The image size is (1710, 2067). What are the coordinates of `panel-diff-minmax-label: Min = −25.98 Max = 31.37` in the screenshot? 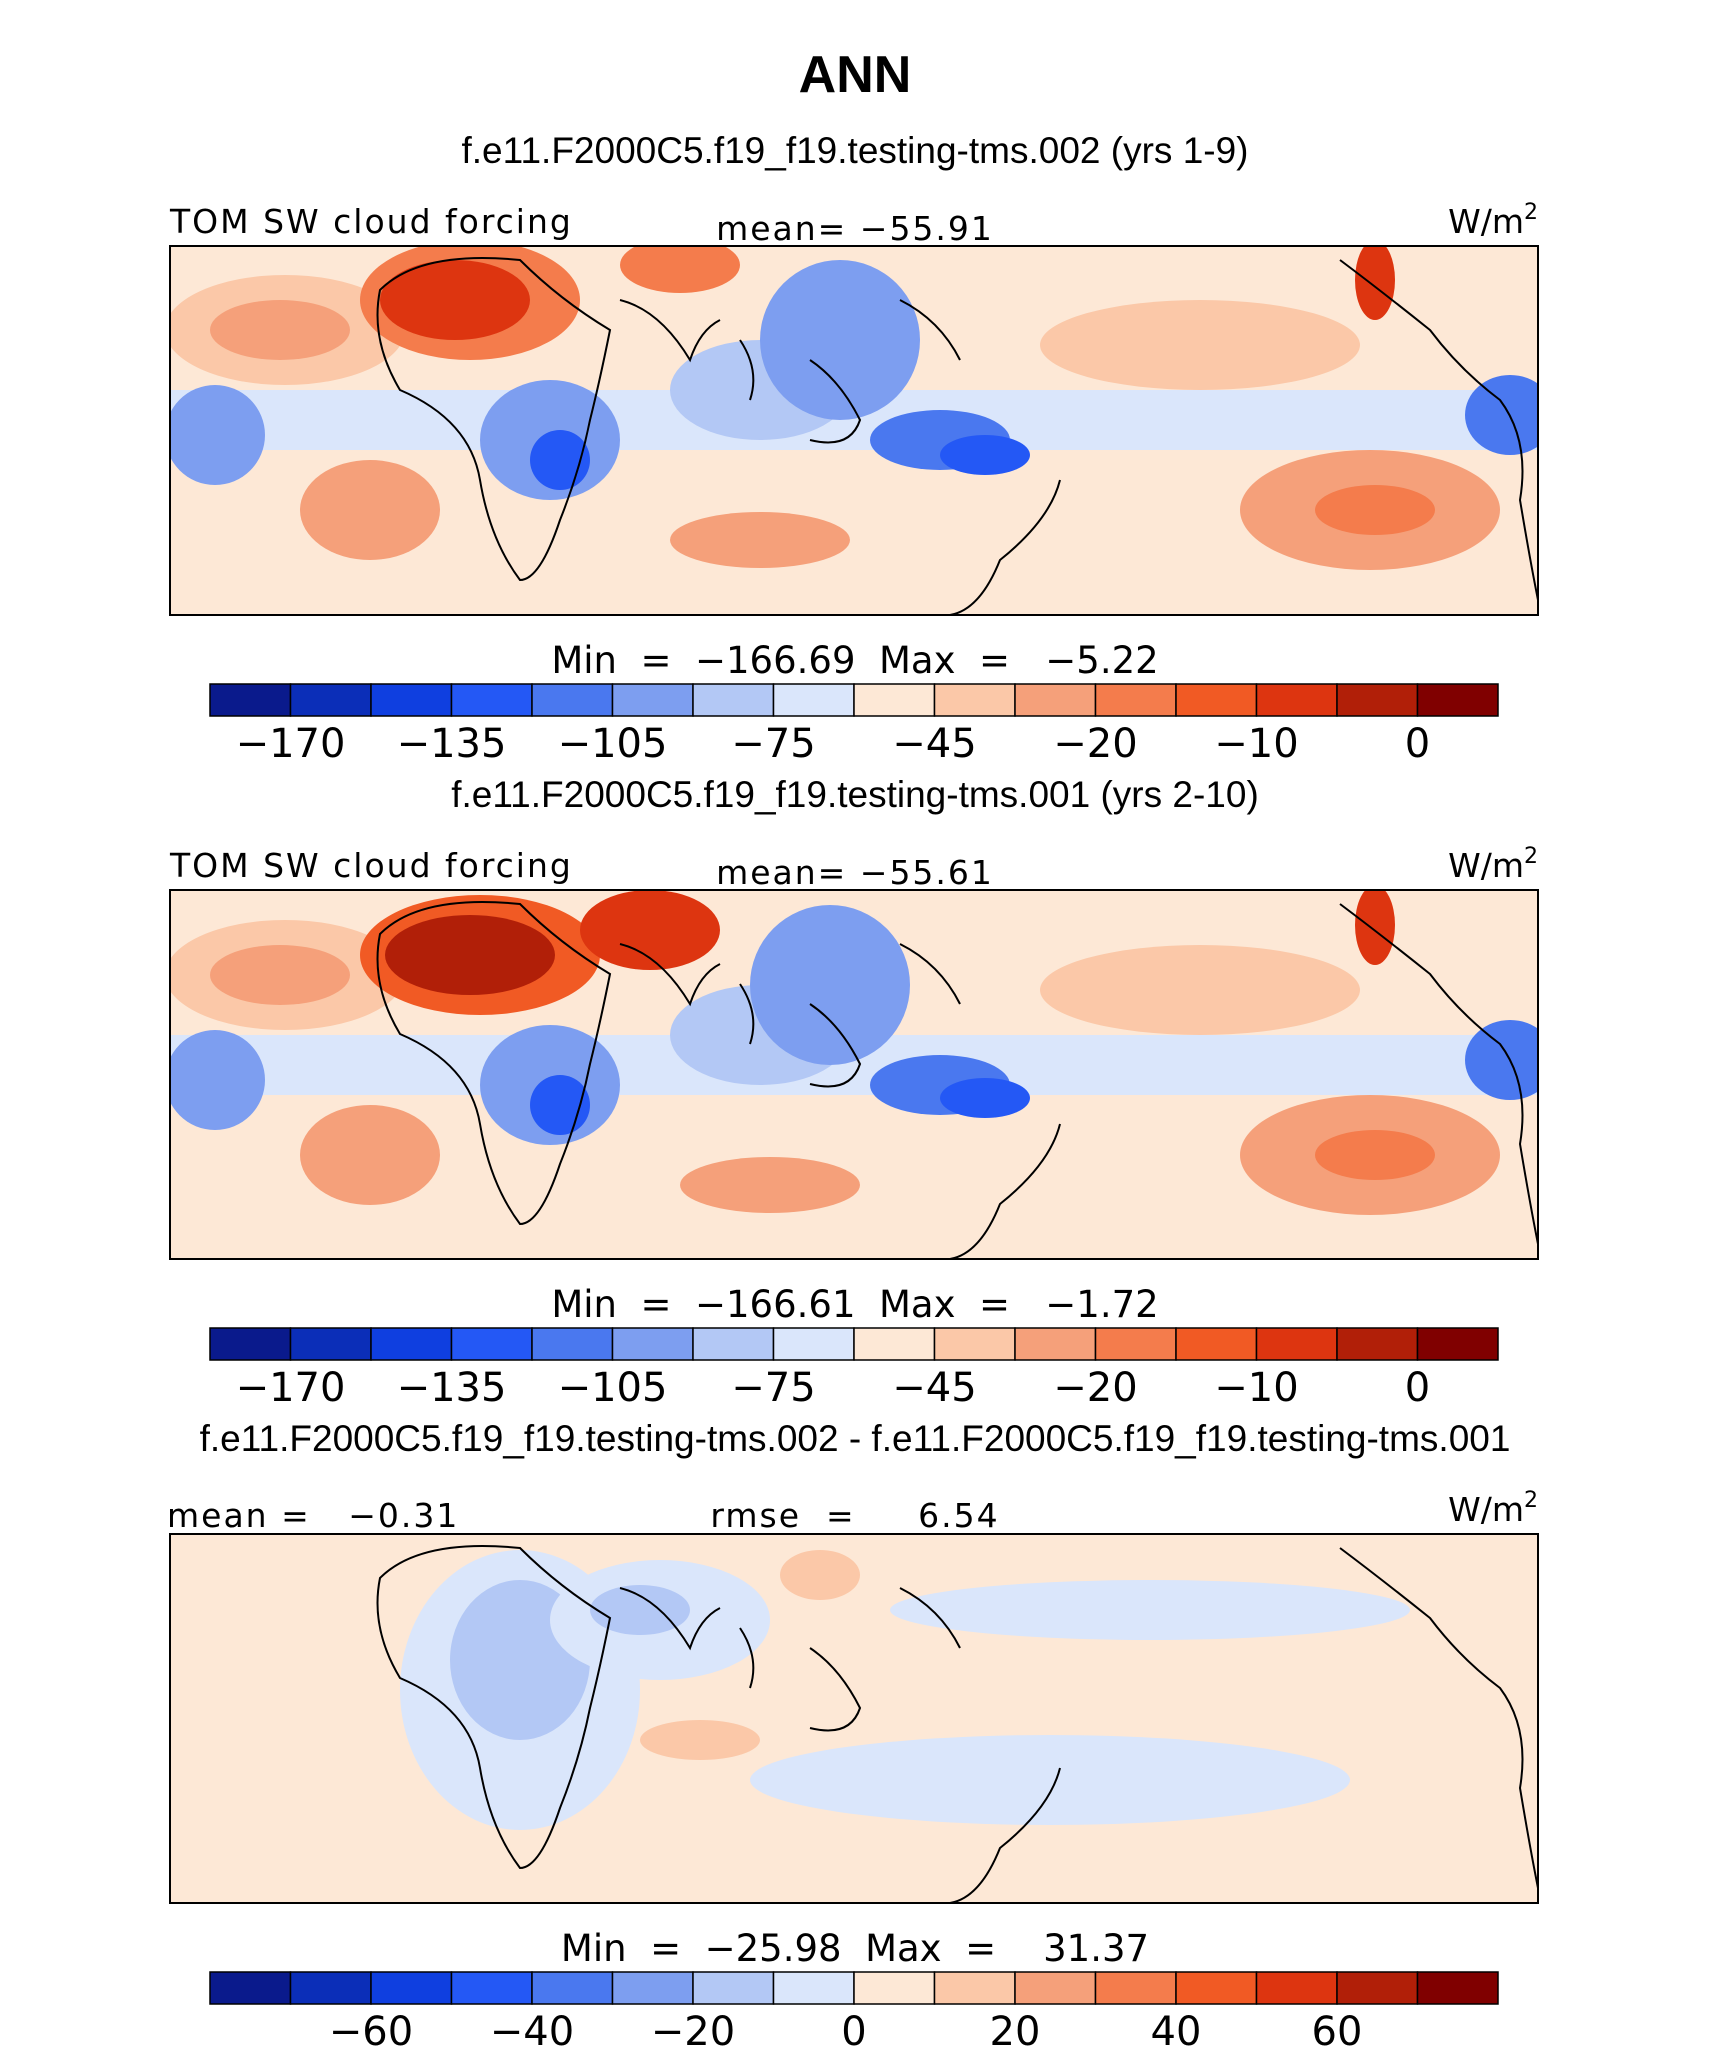 It's located at (855, 1948).